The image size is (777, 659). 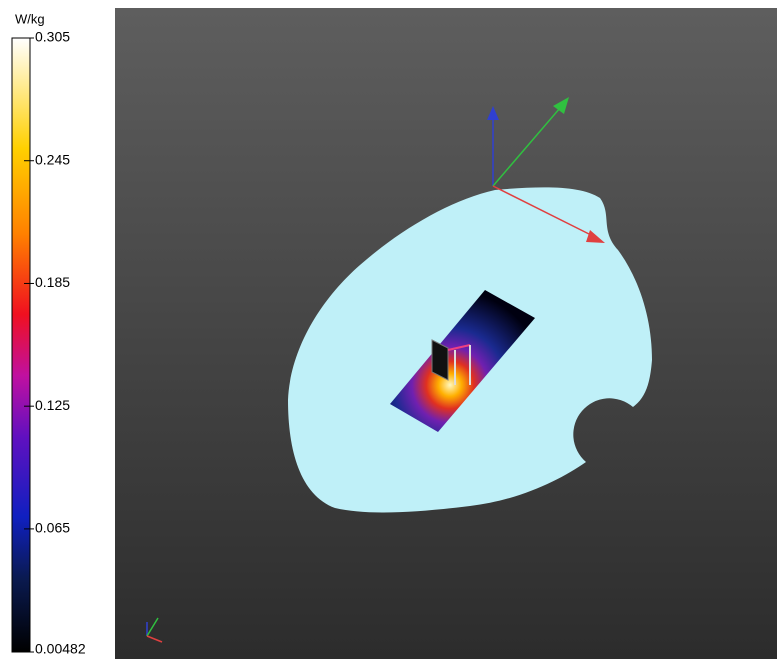 What do you see at coordinates (52, 528) in the screenshot?
I see `tick-label: 0.065` at bounding box center [52, 528].